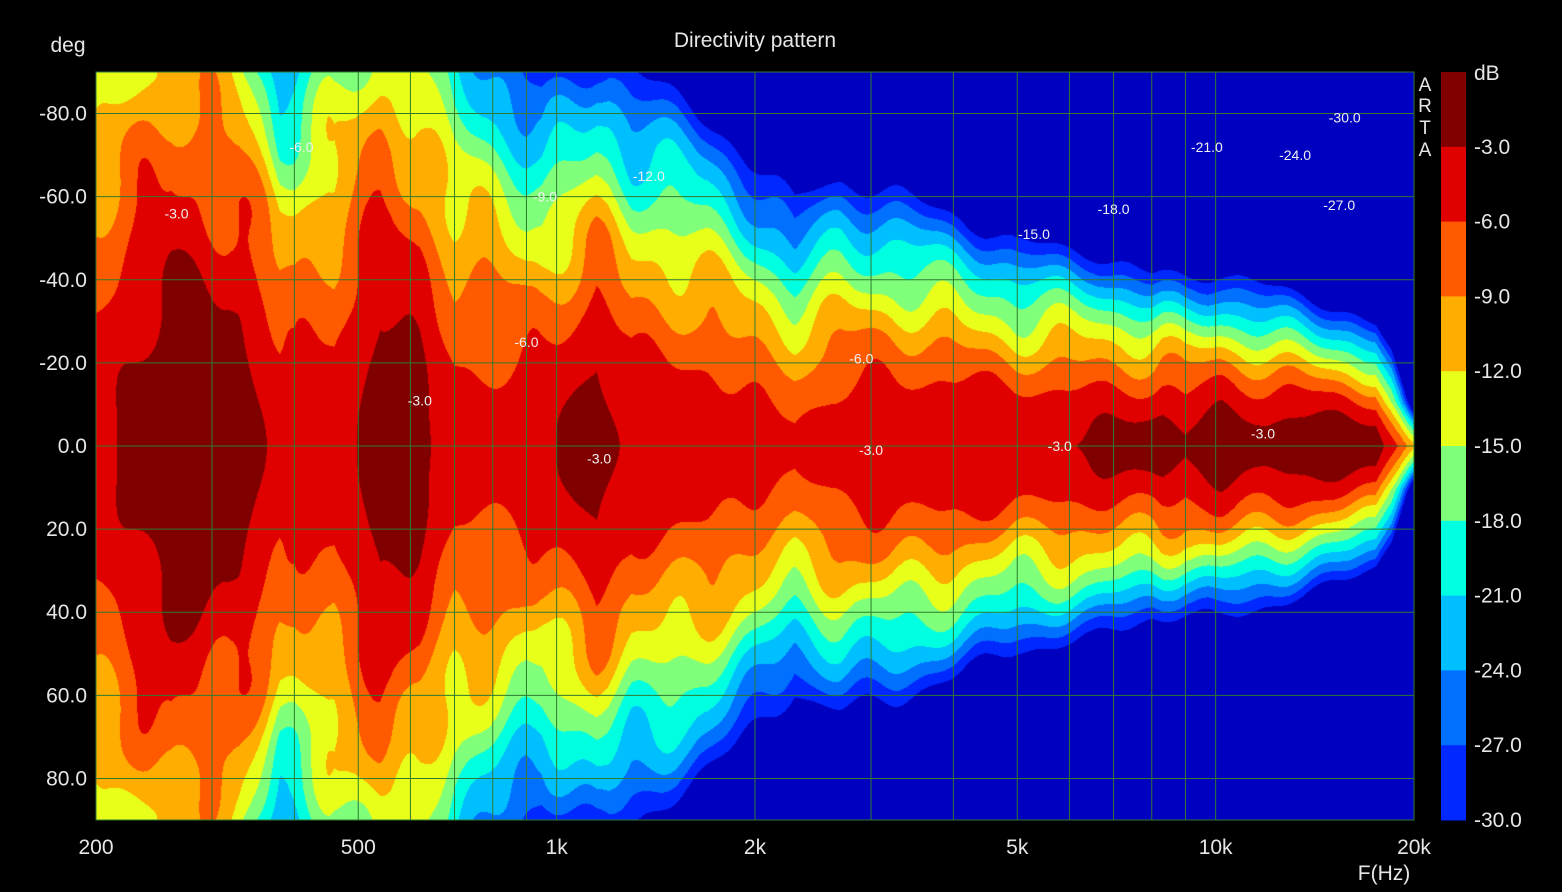 The height and width of the screenshot is (892, 1562). Describe the element at coordinates (67, 45) in the screenshot. I see `y-axis-label: deg` at that location.